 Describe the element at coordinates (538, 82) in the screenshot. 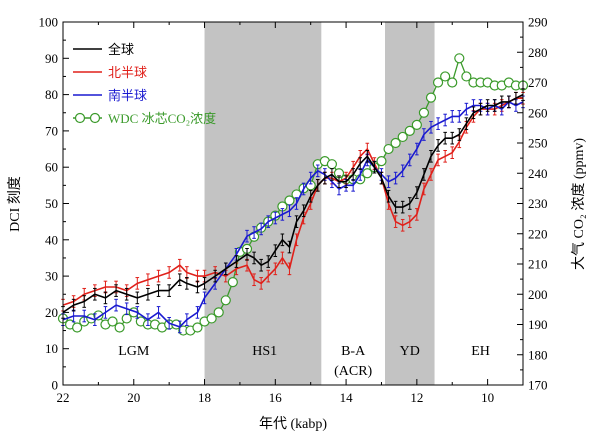

I see `y-right-tick-label: 270` at that location.